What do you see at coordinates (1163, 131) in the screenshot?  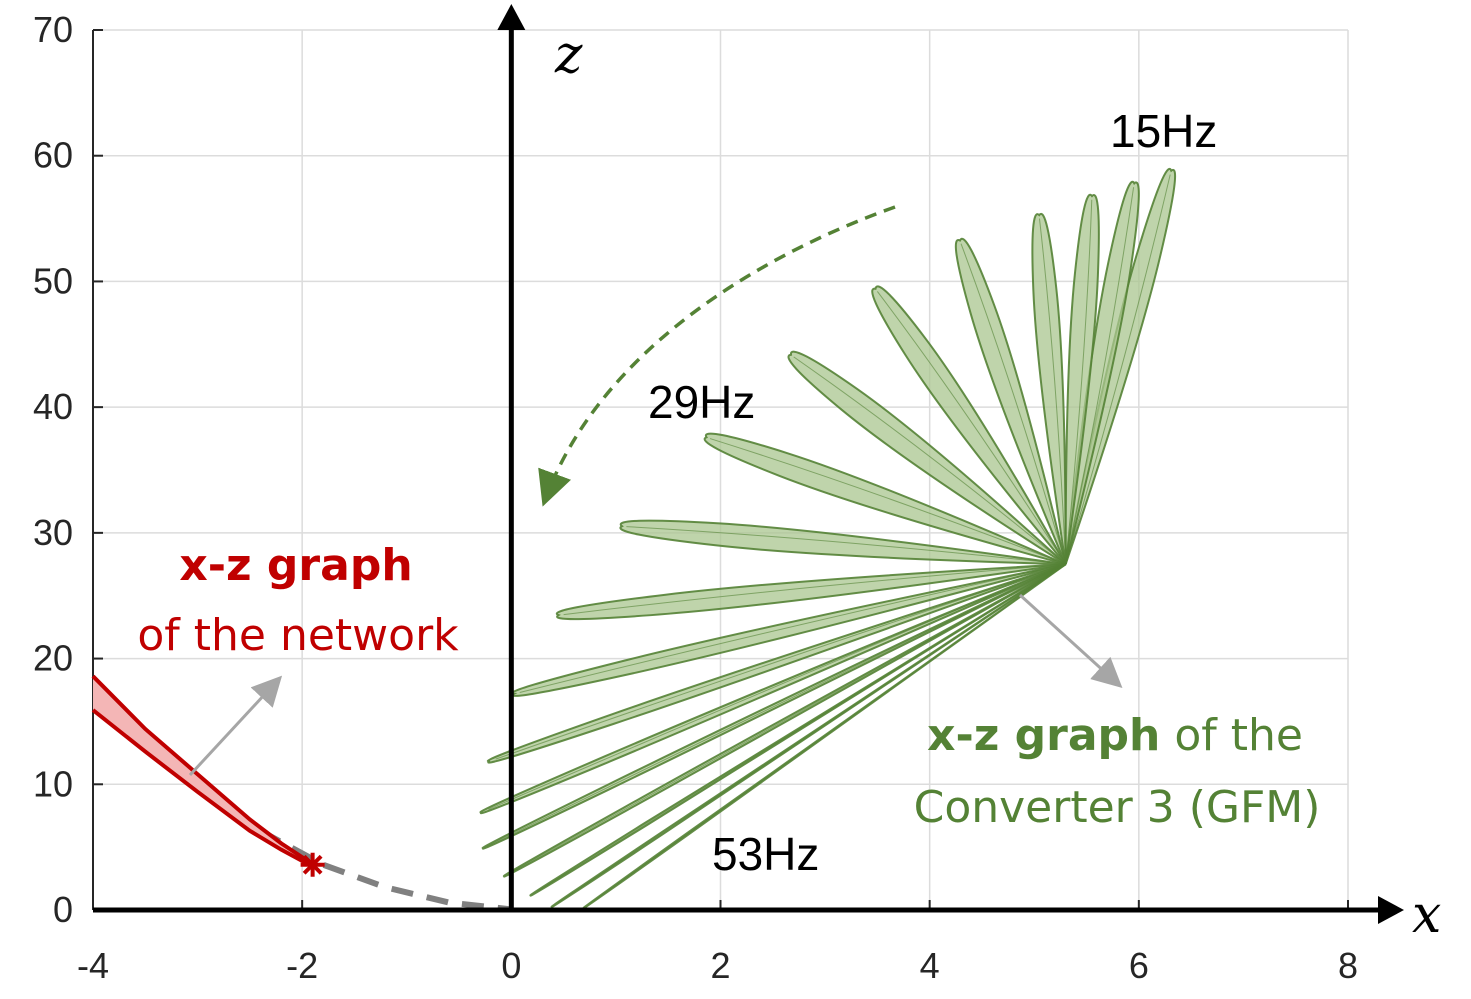 I see `label-15hz: 15Hz` at bounding box center [1163, 131].